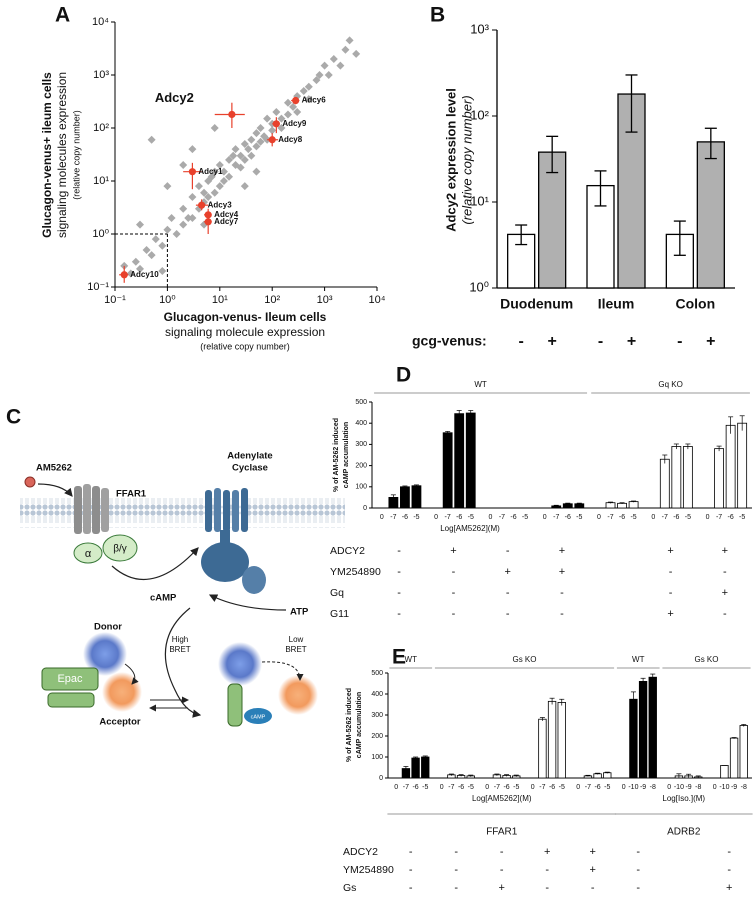 The width and height of the screenshot is (755, 899). Describe the element at coordinates (98, 287) in the screenshot. I see `y-tick-label: 10⁻¹` at that location.